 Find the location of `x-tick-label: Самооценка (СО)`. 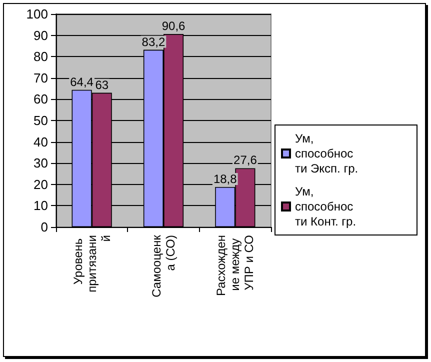

x-tick-label: Самооценка (СО) is located at coordinates (164, 266).